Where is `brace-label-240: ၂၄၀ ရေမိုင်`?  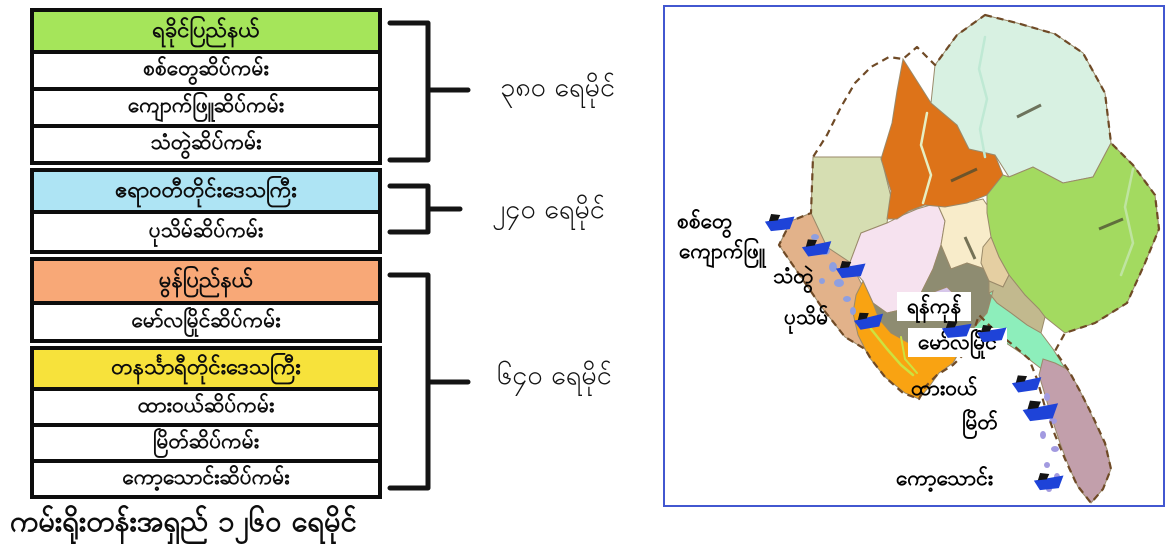
brace-label-240: ၂၄၀ ရေမိုင် is located at coordinates (548, 209).